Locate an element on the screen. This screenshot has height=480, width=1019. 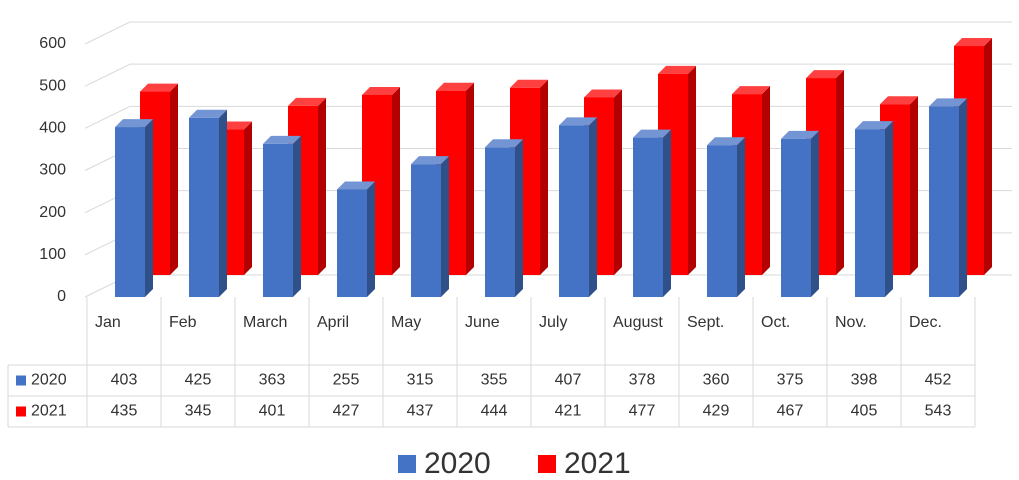
table-value: 429 is located at coordinates (716, 411).